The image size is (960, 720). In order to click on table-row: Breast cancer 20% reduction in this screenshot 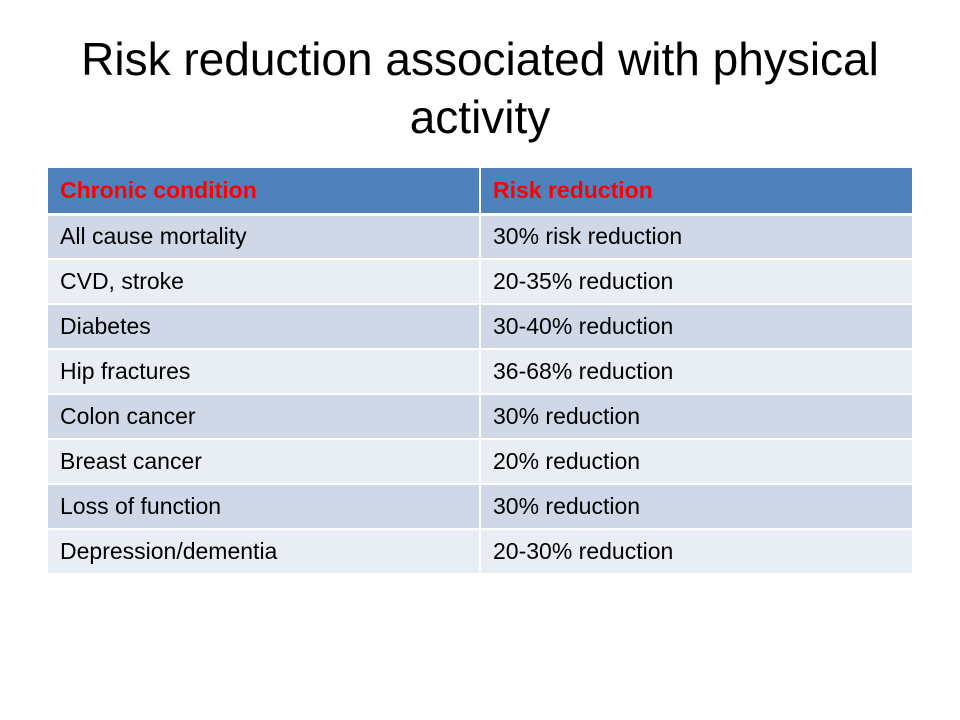, I will do `click(480, 462)`.